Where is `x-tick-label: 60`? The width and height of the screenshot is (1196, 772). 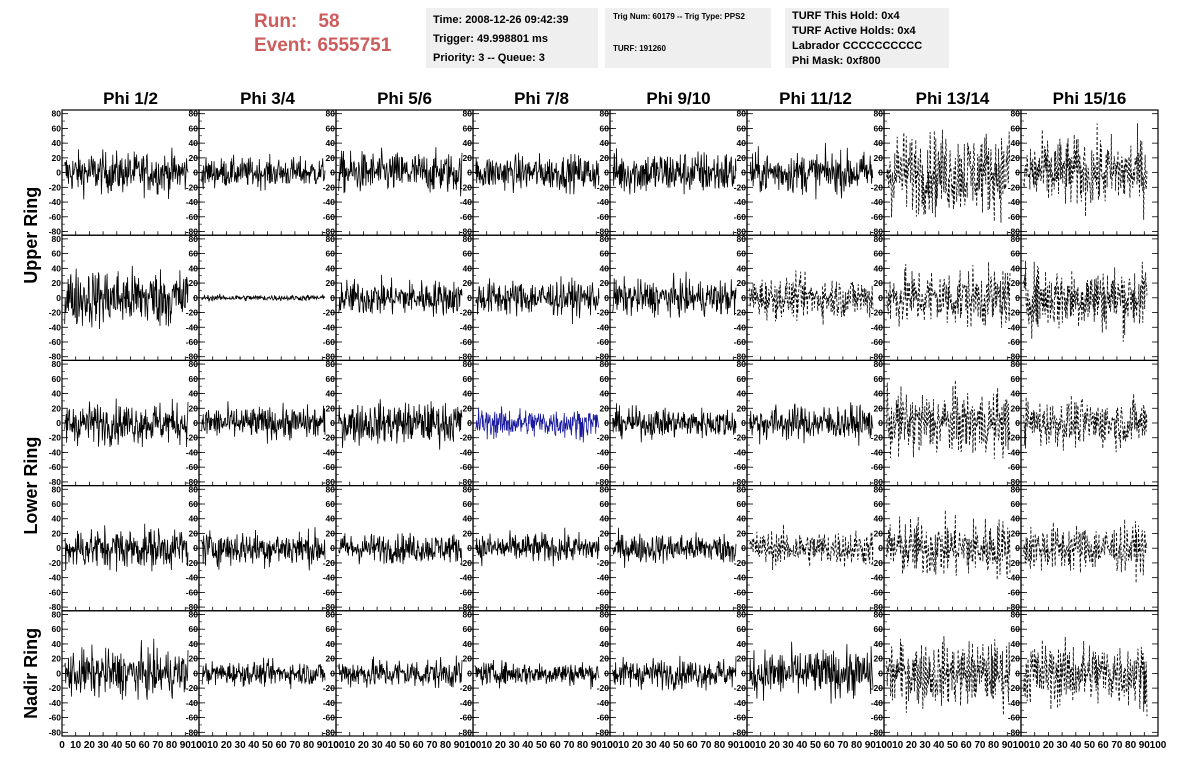
x-tick-label: 60 is located at coordinates (967, 745).